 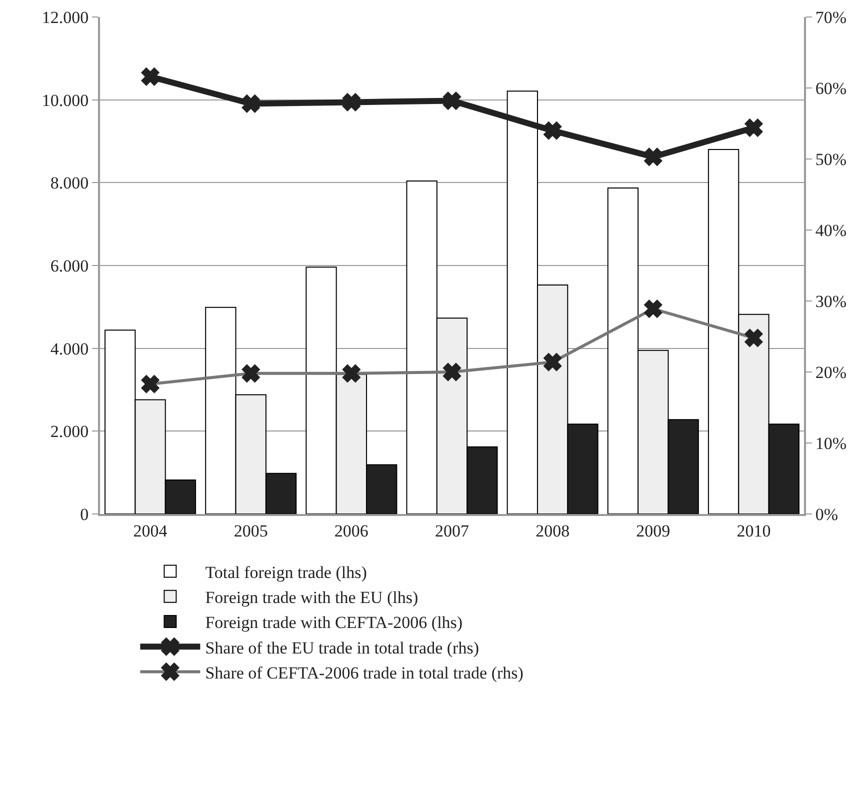 What do you see at coordinates (553, 530) in the screenshot?
I see `x-tick-label: 2008` at bounding box center [553, 530].